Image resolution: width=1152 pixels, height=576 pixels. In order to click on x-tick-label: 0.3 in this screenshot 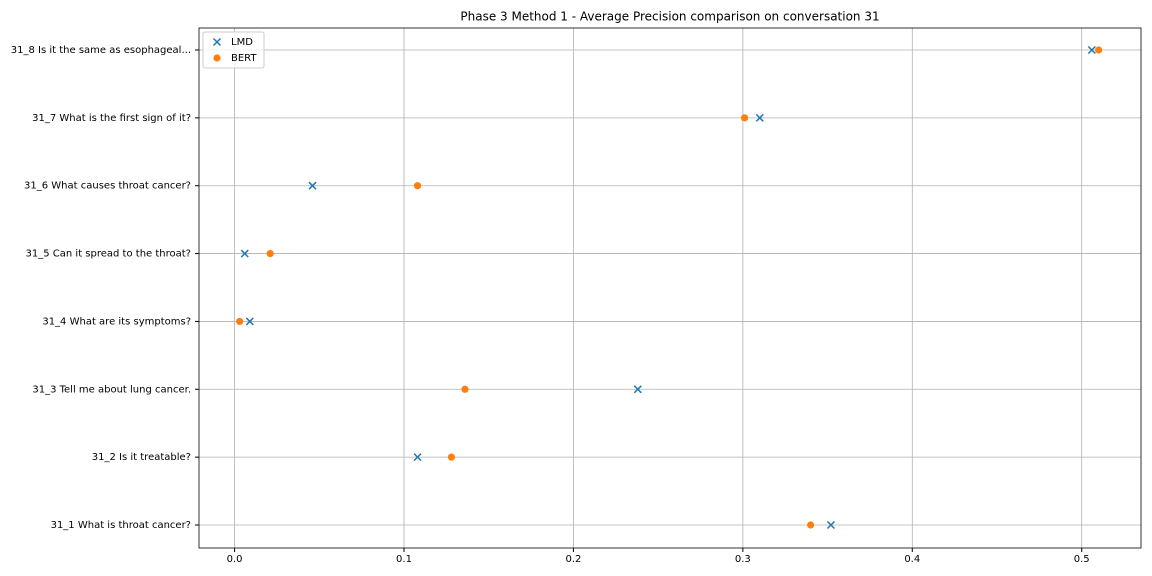, I will do `click(743, 559)`.